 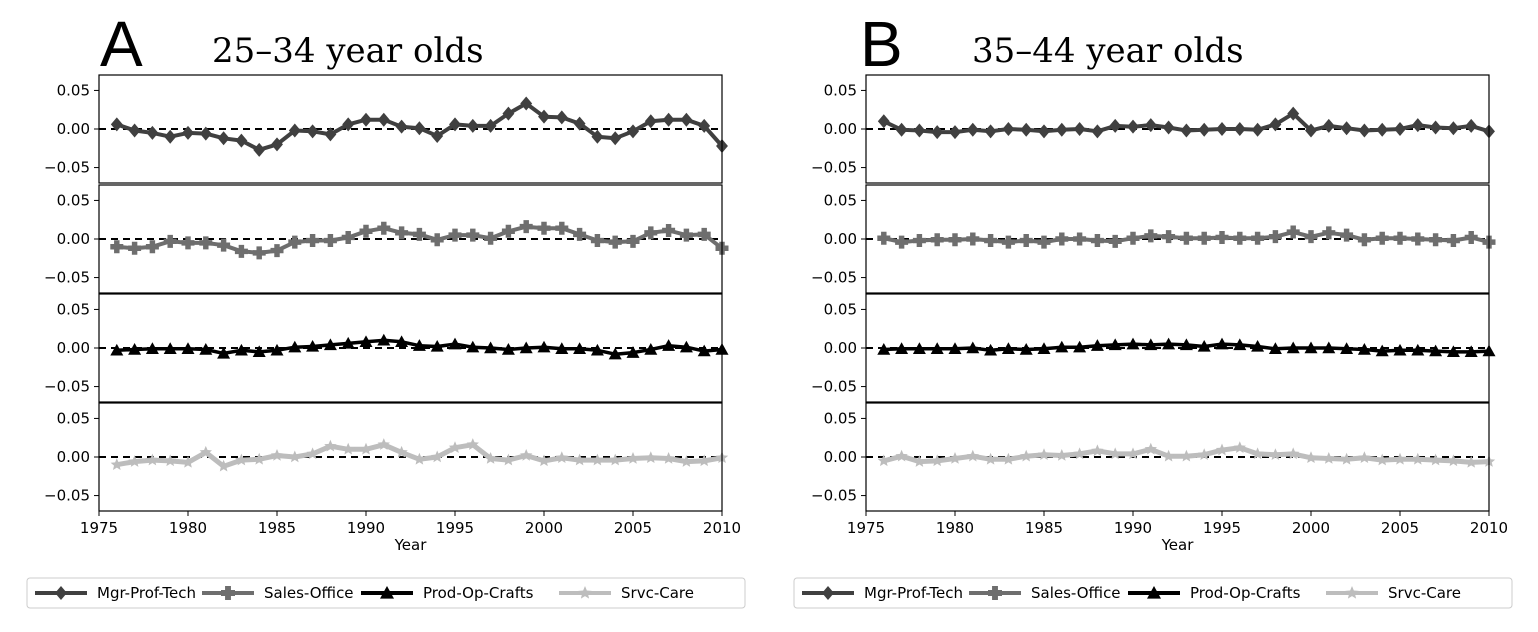 What do you see at coordinates (1108, 51) in the screenshot?
I see `panel-title: 35–44 year olds` at bounding box center [1108, 51].